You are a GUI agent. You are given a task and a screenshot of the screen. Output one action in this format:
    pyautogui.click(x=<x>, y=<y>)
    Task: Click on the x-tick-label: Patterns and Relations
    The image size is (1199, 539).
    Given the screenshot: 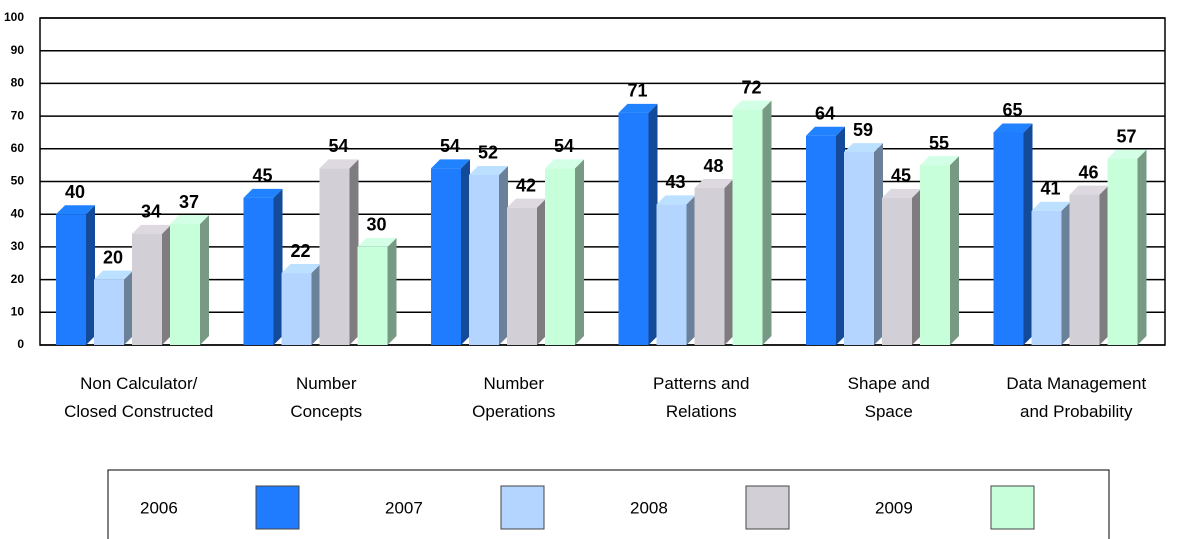 What is the action you would take?
    pyautogui.click(x=701, y=397)
    